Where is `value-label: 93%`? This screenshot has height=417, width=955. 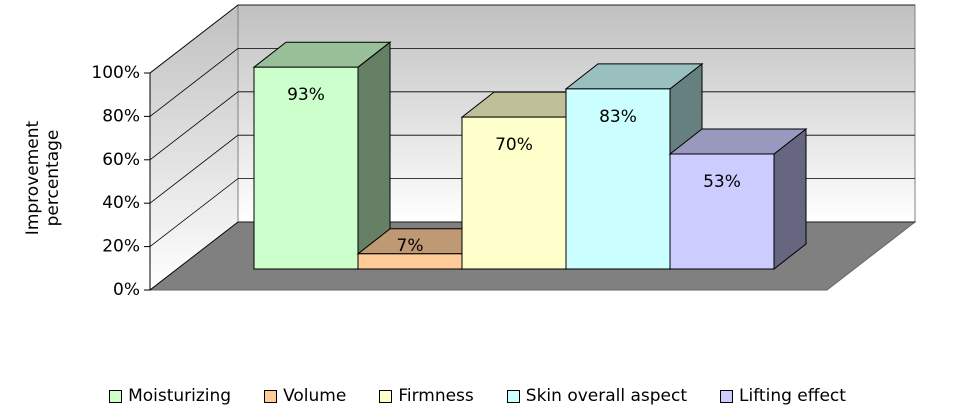 value-label: 93% is located at coordinates (306, 95).